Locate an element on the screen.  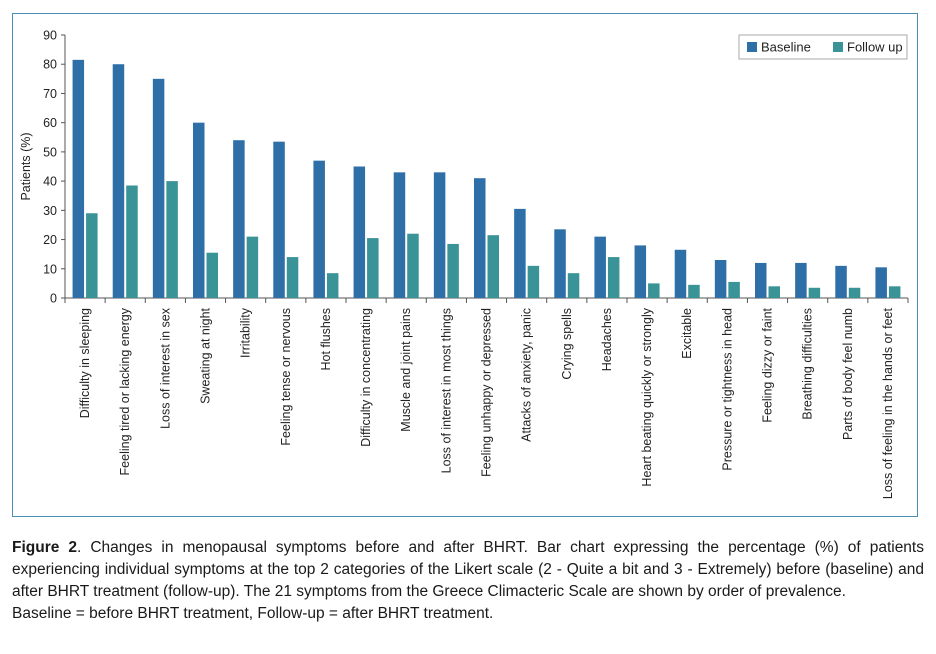
x-category-label: Loss of interest in most things is located at coordinates (446, 390).